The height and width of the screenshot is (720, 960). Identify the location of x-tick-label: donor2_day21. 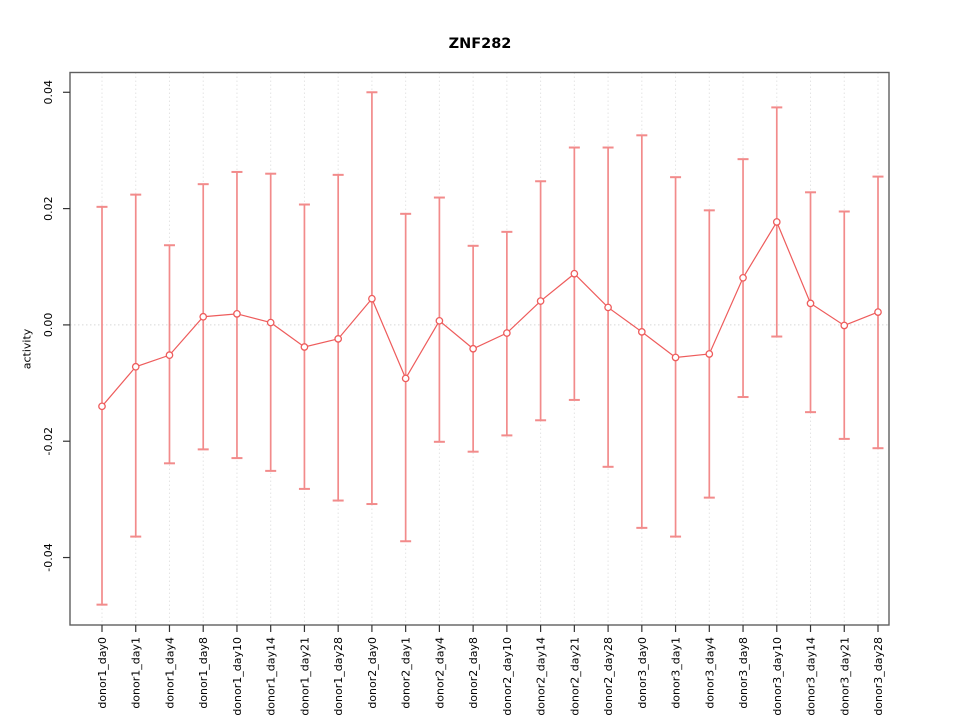
(574, 676).